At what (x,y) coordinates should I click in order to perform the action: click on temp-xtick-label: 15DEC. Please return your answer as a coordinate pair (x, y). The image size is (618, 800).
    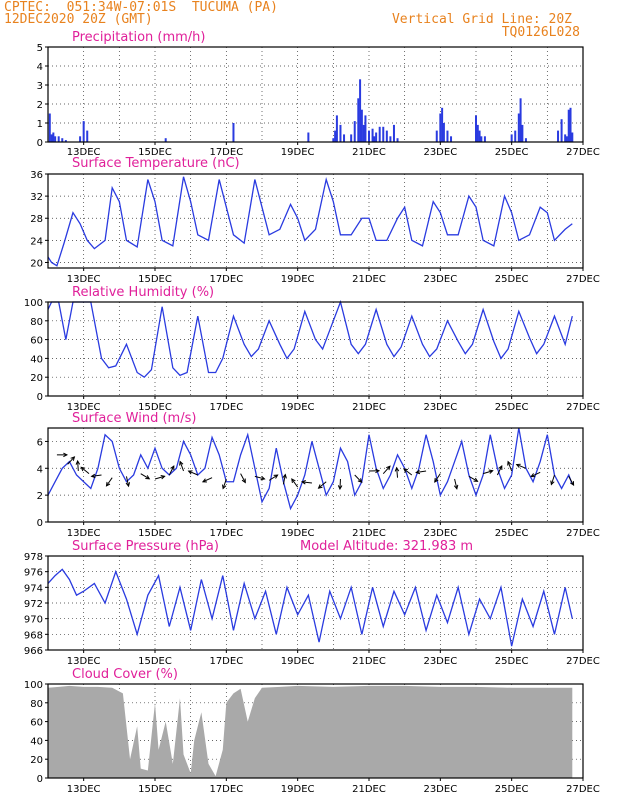
    Looking at the image, I should click on (155, 279).